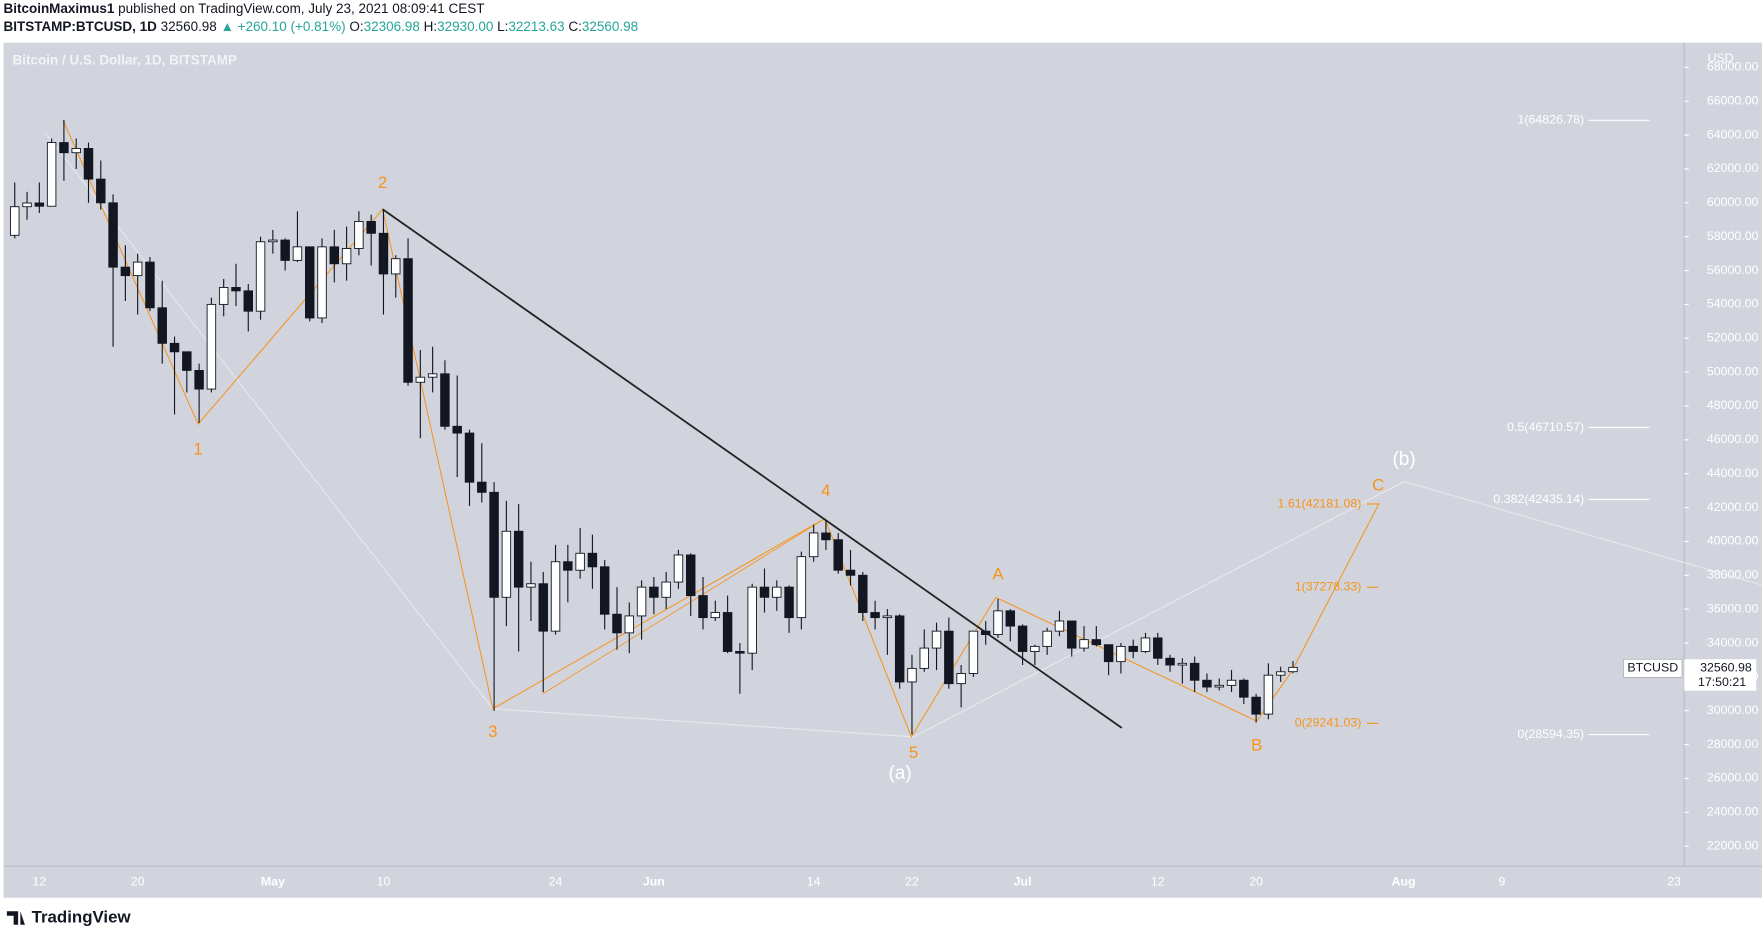  I want to click on wave-label: 3, so click(492, 731).